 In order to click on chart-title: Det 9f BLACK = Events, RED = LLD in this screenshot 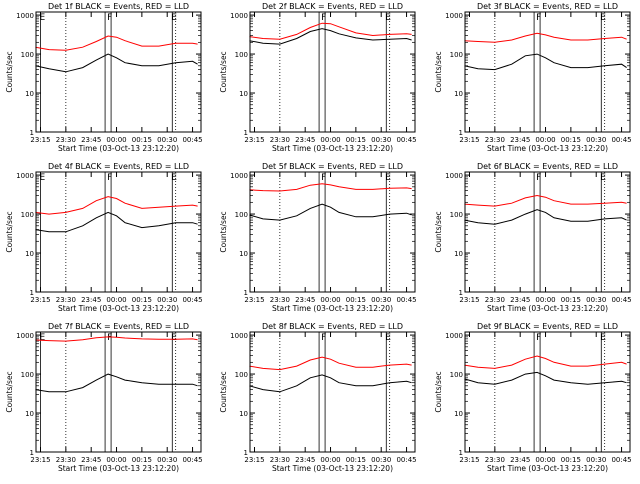, I will do `click(547, 326)`.